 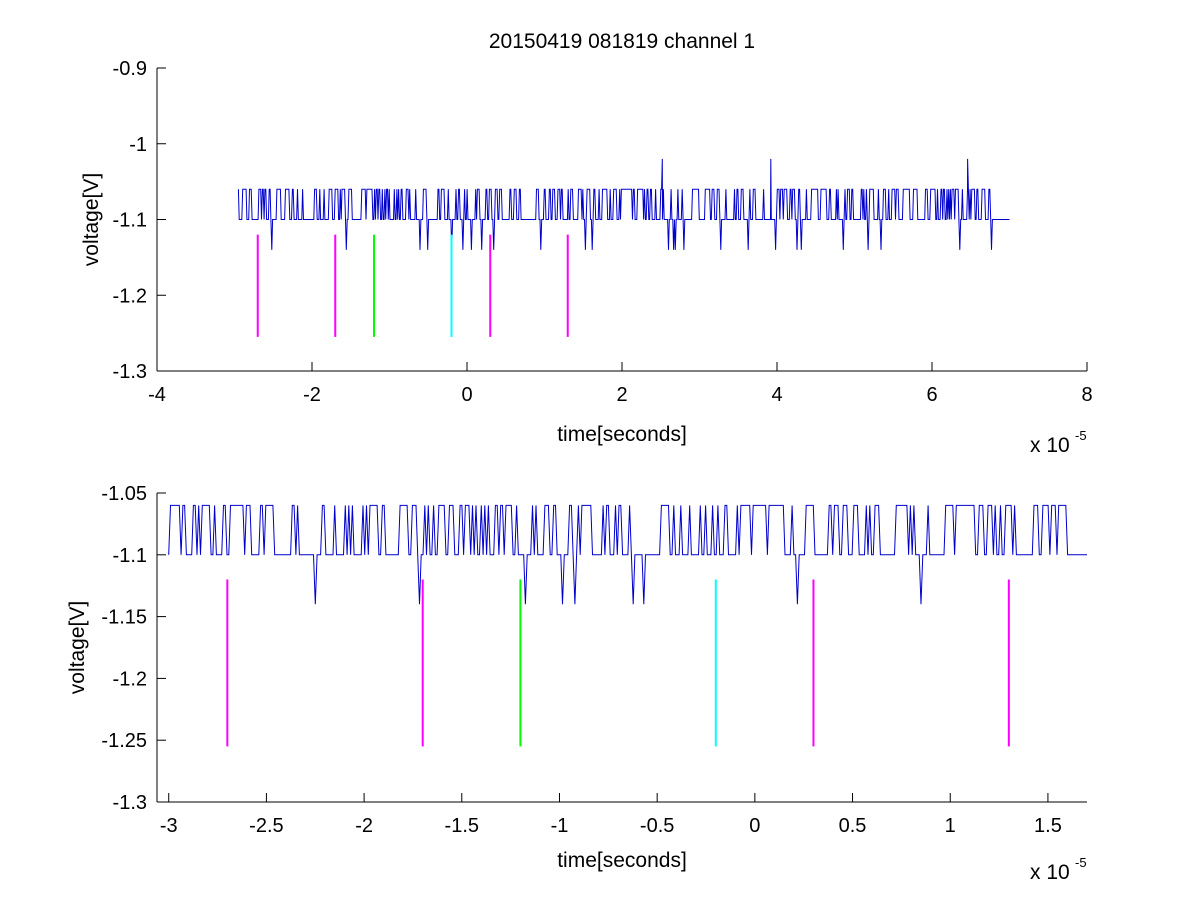 I want to click on x-tick-label: 0.5, so click(x=853, y=826).